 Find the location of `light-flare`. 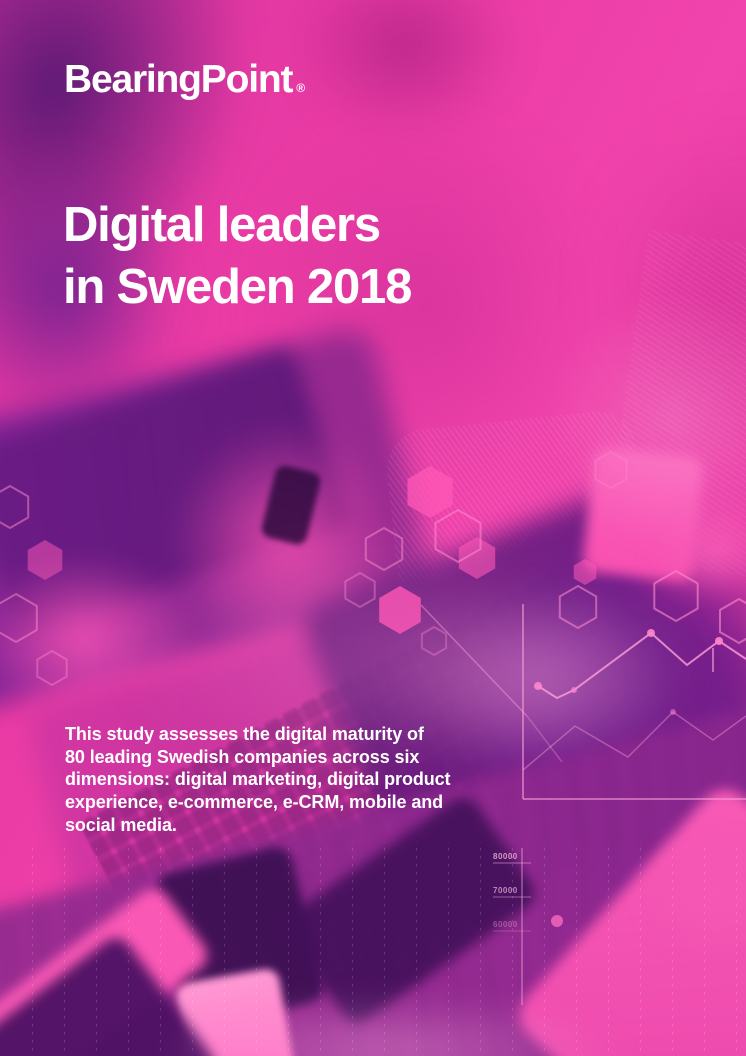

light-flare is located at coordinates (645, 420).